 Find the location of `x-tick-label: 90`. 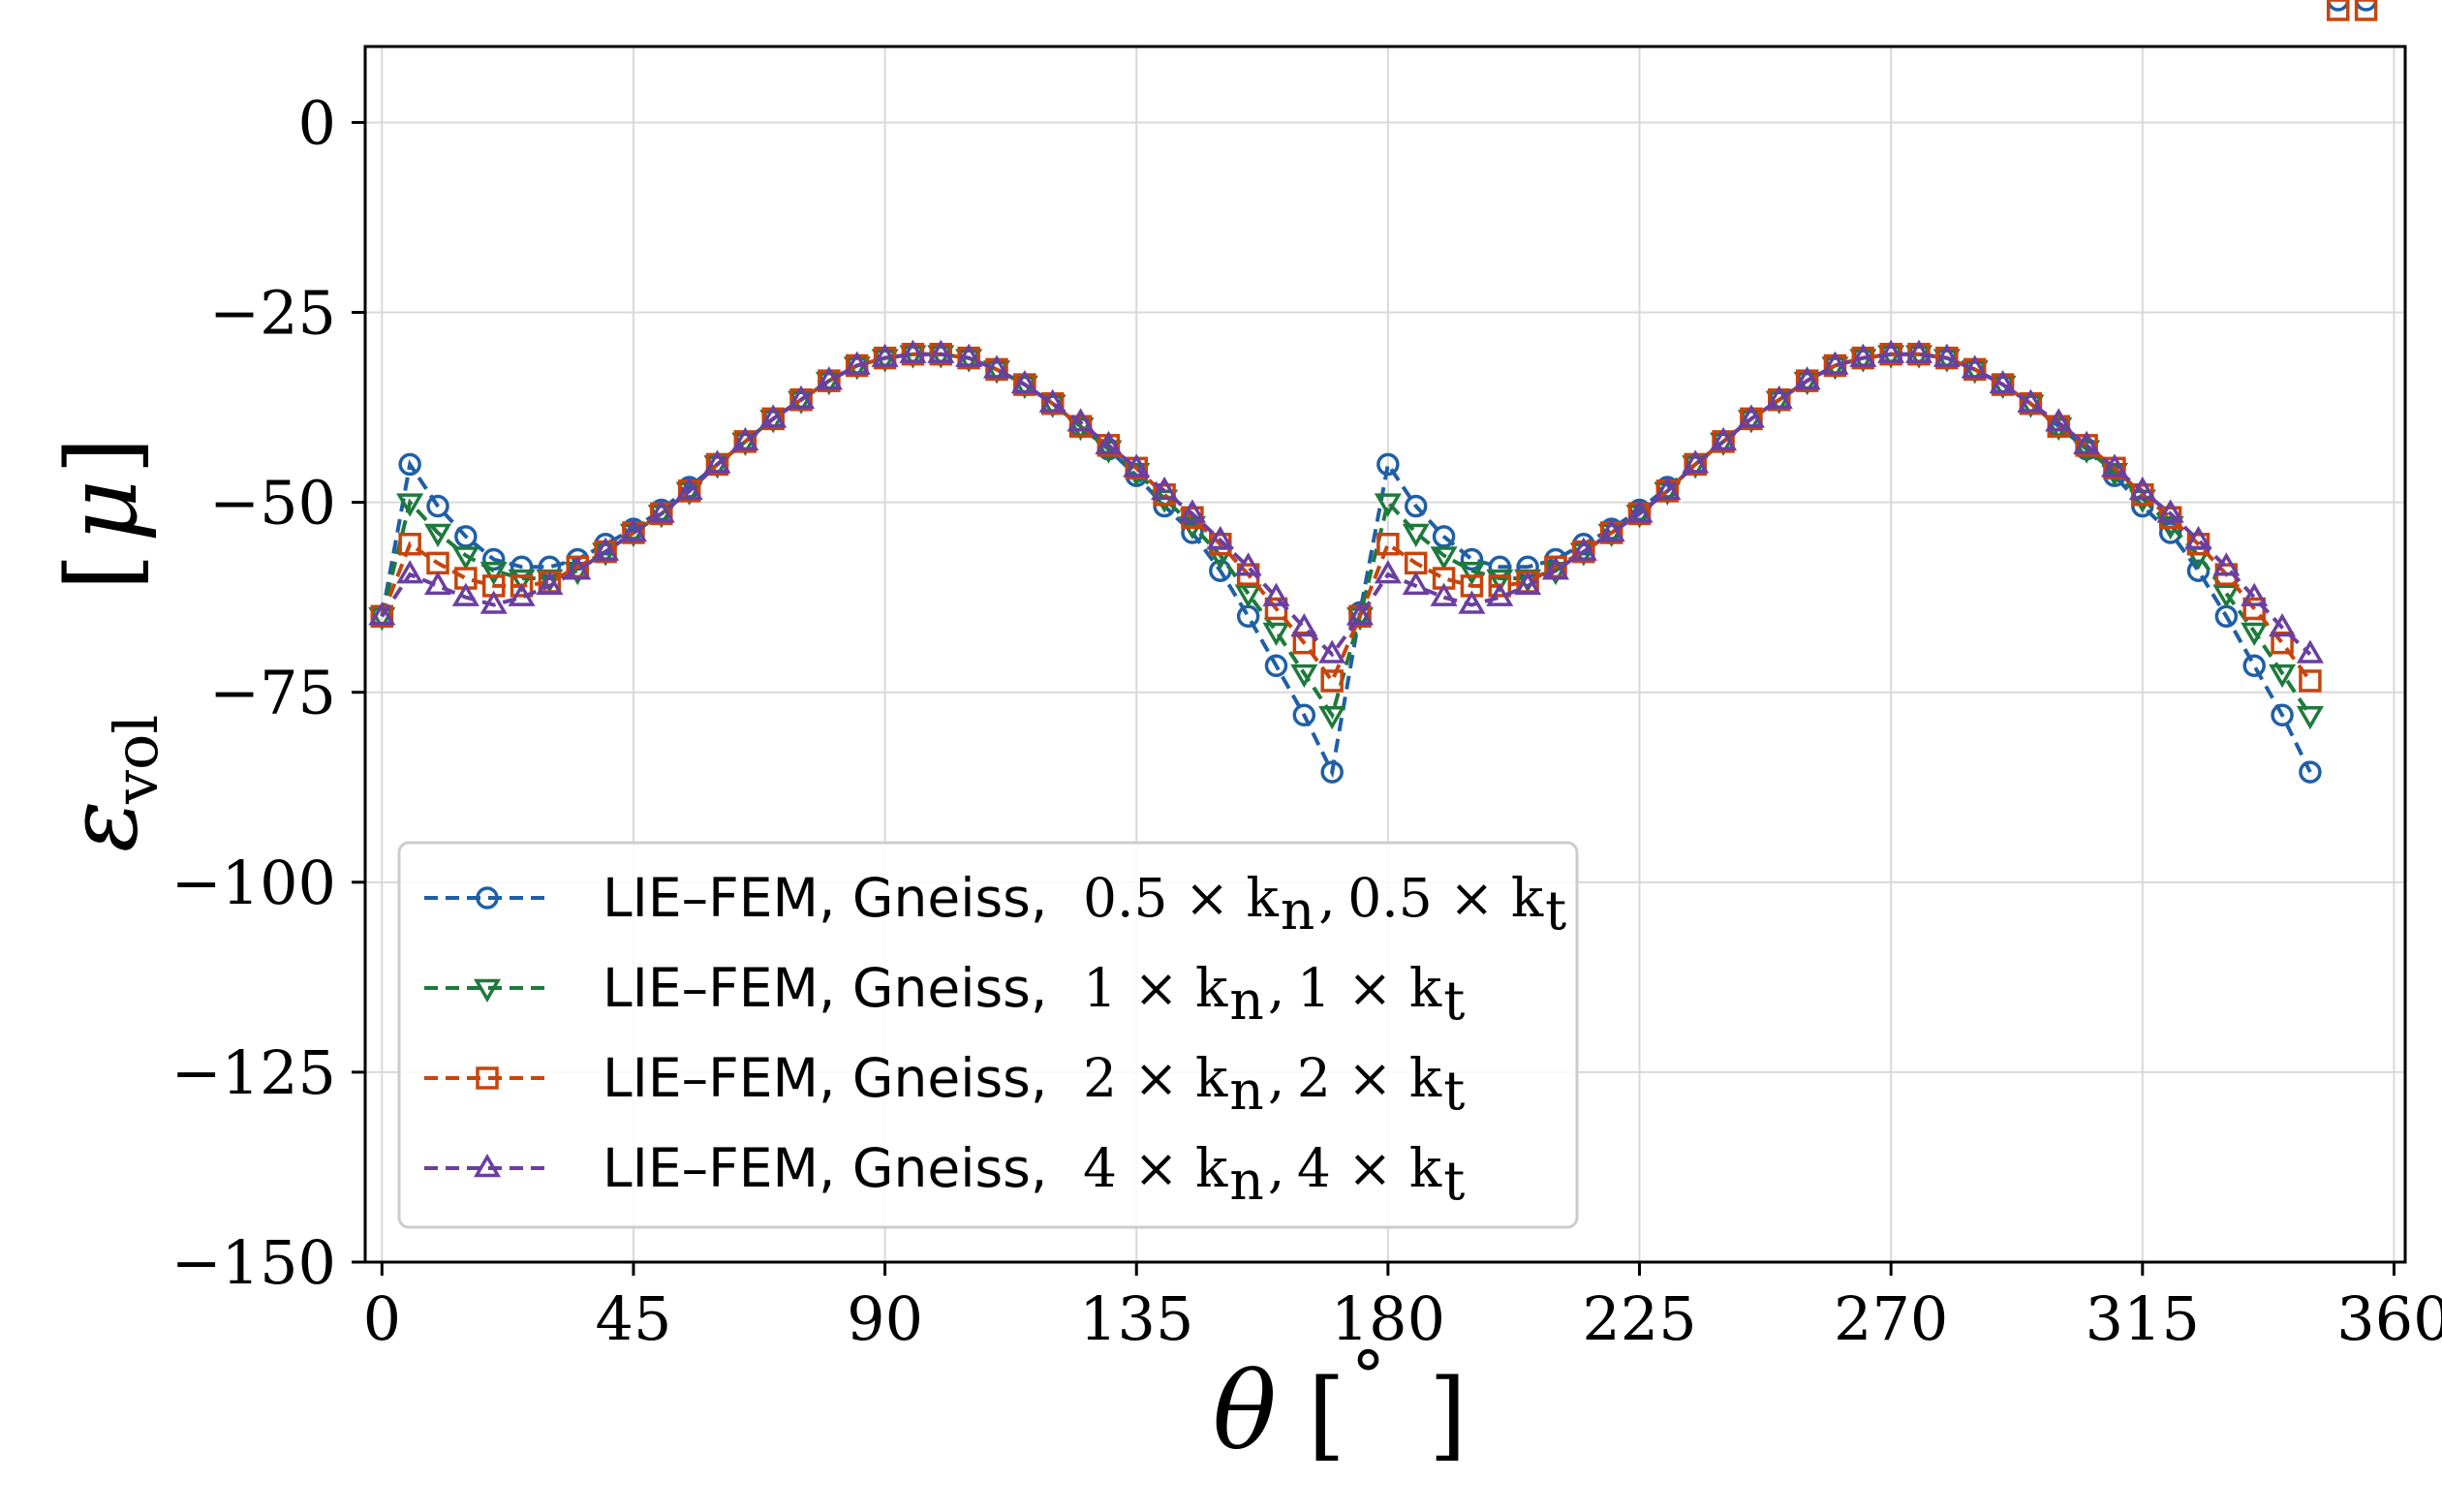

x-tick-label: 90 is located at coordinates (885, 1318).